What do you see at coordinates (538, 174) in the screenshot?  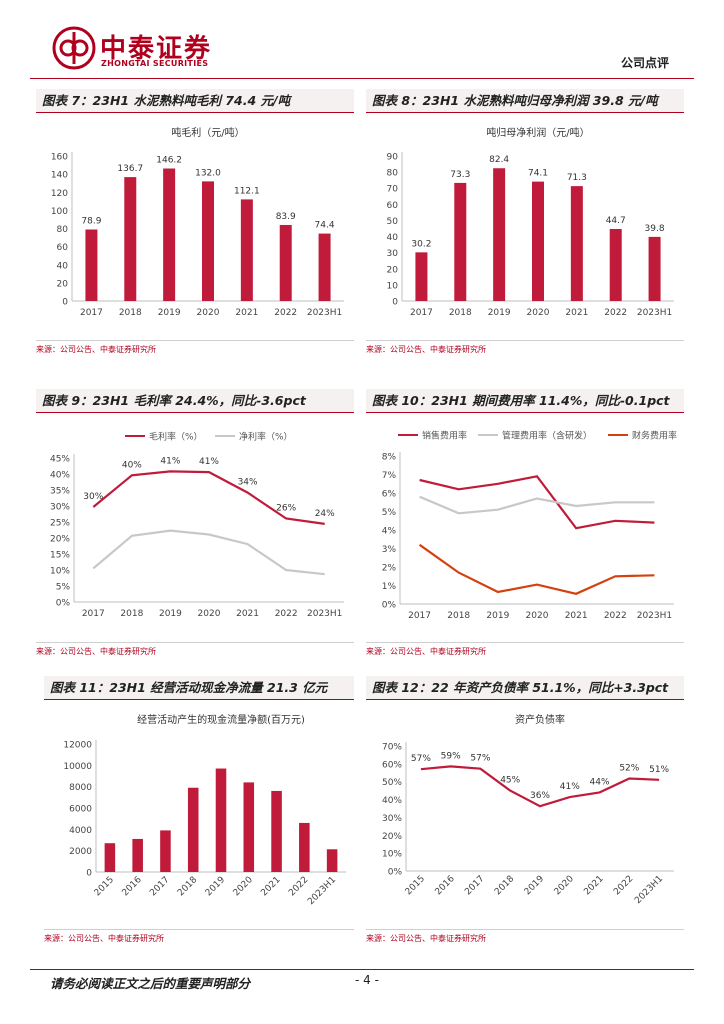 I see `data-label: 74.1` at bounding box center [538, 174].